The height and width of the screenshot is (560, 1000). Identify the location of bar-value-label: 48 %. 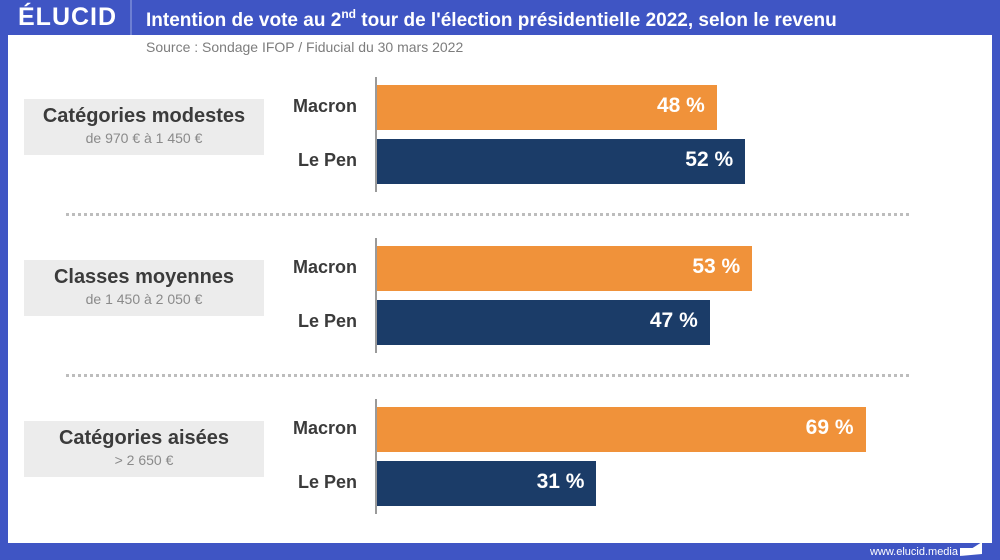
(680, 105).